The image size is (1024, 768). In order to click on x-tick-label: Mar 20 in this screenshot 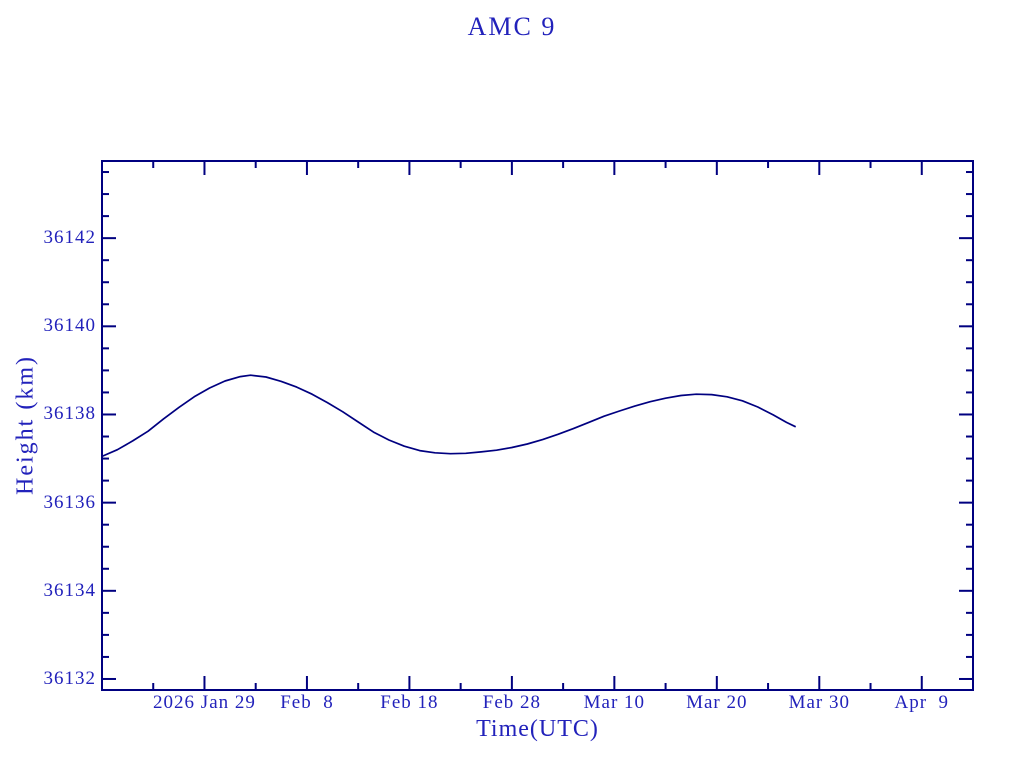, I will do `click(717, 702)`.